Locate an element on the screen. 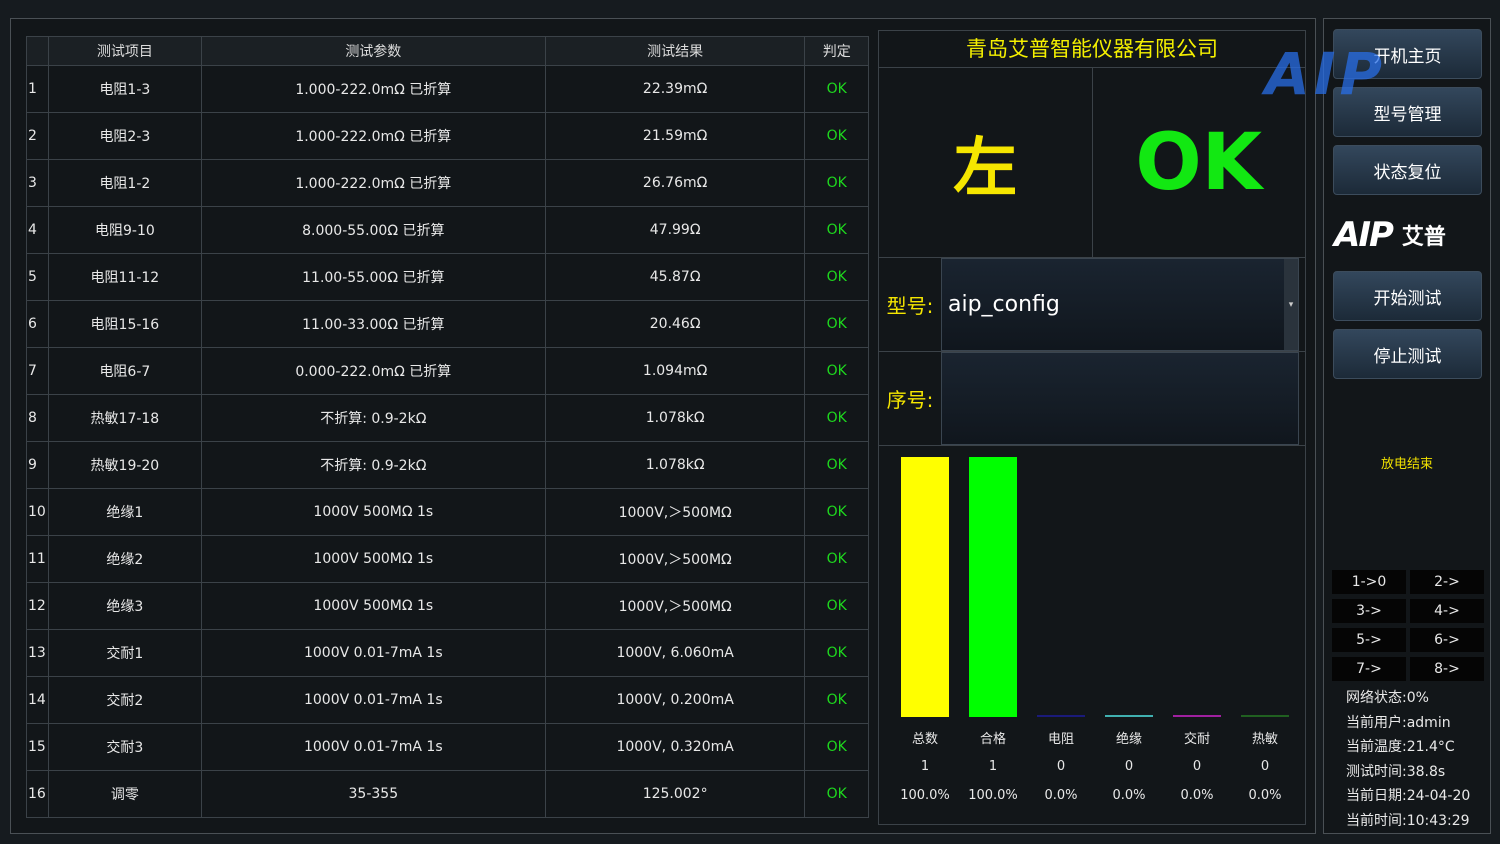 This screenshot has width=1500, height=844. channel-button: 3-> is located at coordinates (1369, 611).